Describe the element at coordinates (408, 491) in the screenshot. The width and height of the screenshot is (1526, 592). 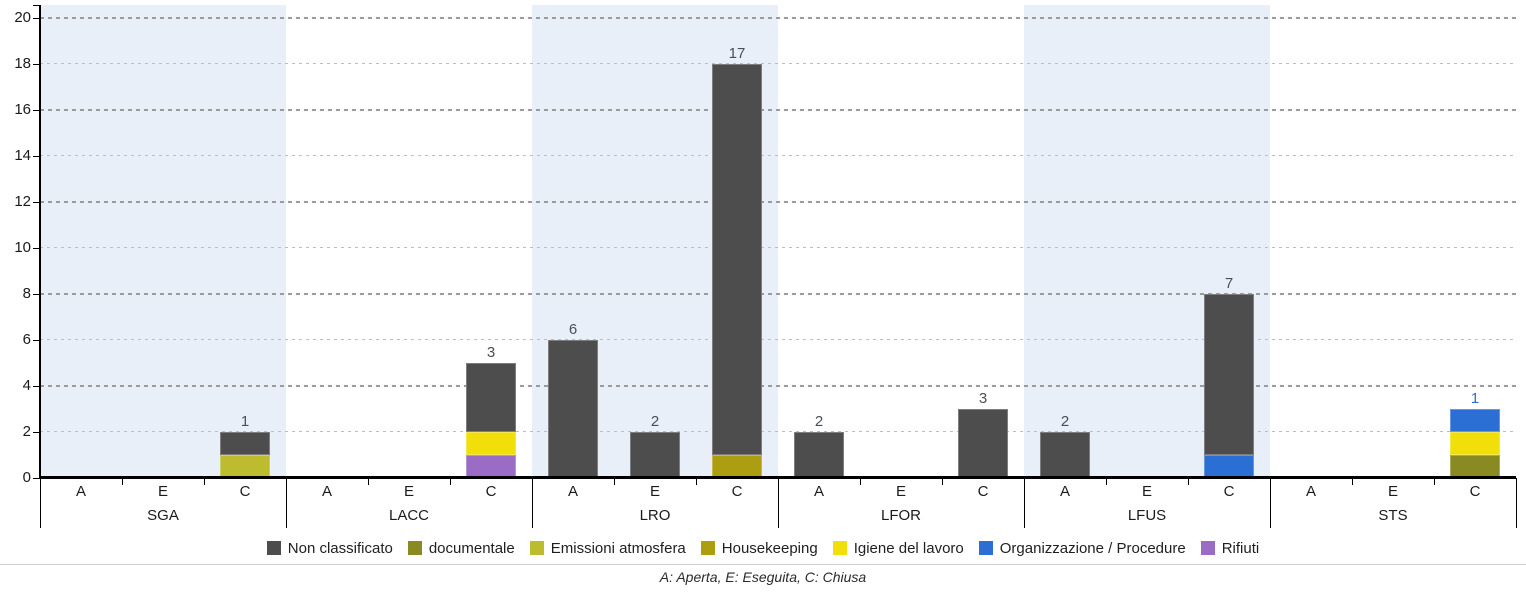
I see `category-label-lacc-e: E` at that location.